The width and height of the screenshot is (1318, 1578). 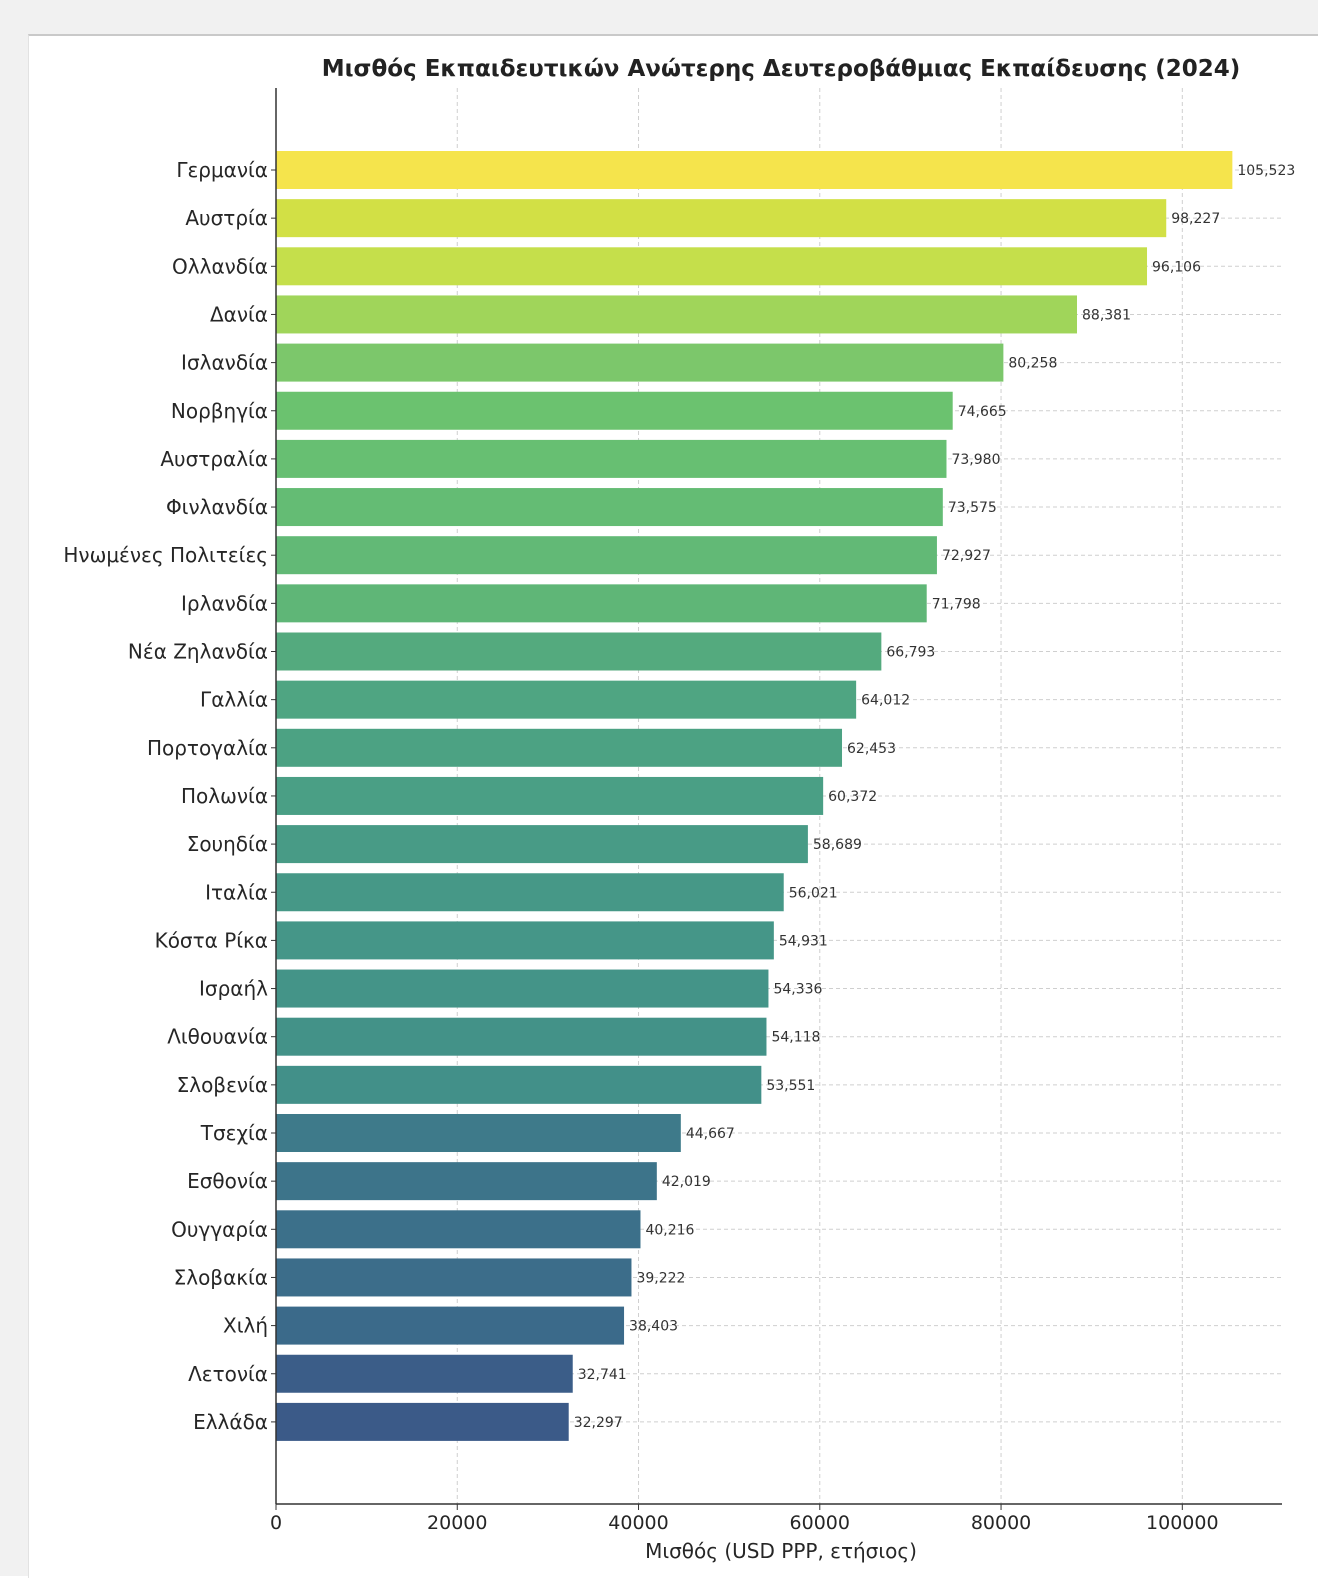 What do you see at coordinates (245, 1326) in the screenshot?
I see `category-label: Χιλή` at bounding box center [245, 1326].